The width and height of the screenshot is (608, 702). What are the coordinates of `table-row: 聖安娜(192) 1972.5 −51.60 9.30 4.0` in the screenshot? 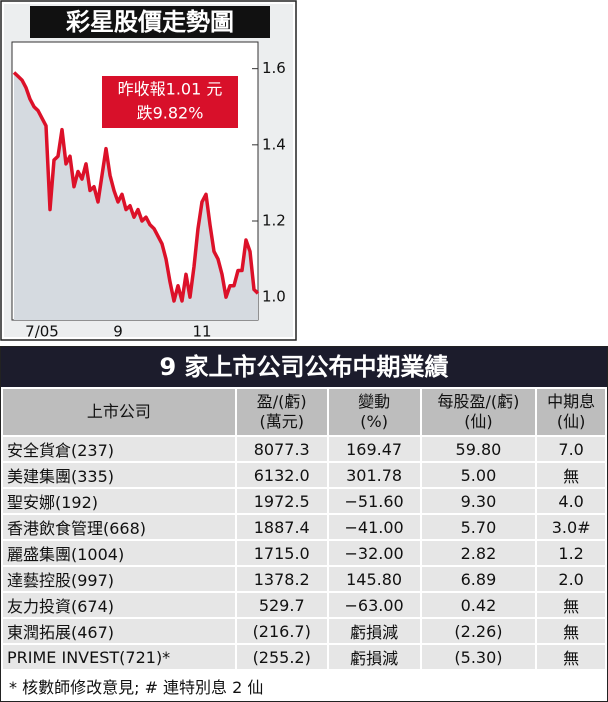 It's located at (304, 501).